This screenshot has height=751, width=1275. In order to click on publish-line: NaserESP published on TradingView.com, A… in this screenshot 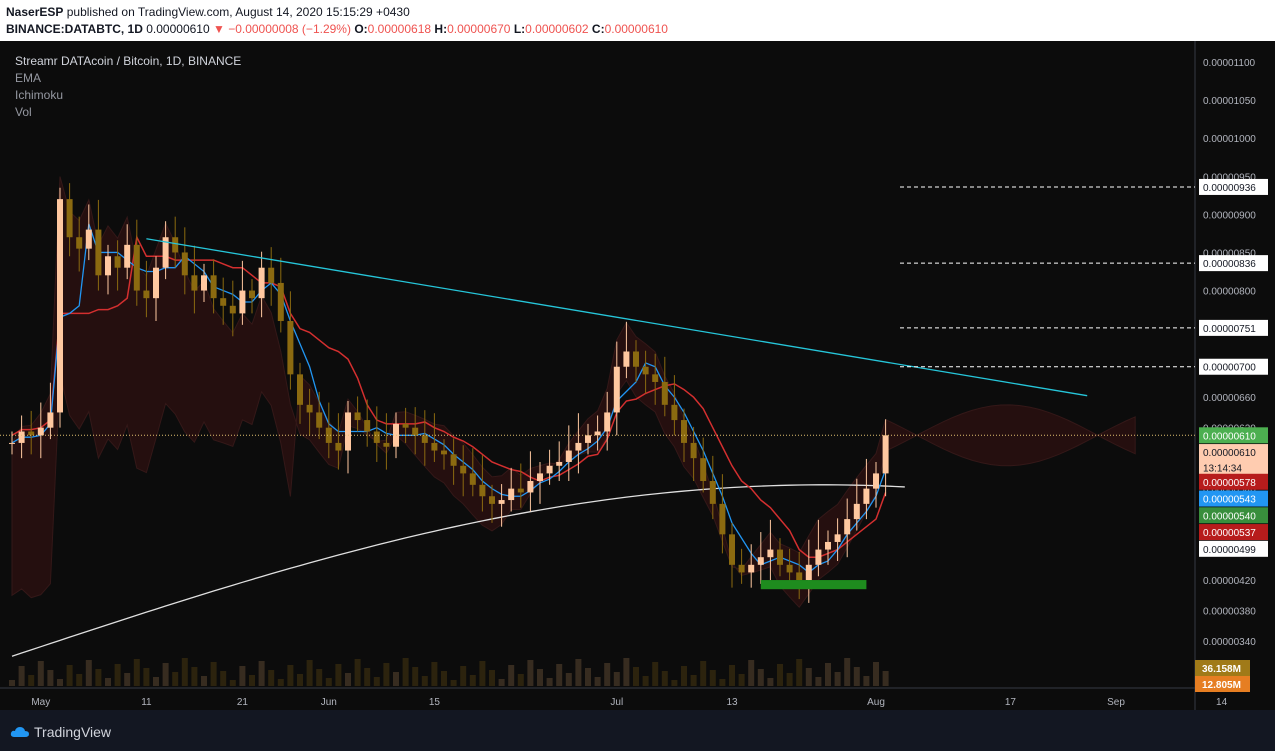, I will do `click(208, 12)`.